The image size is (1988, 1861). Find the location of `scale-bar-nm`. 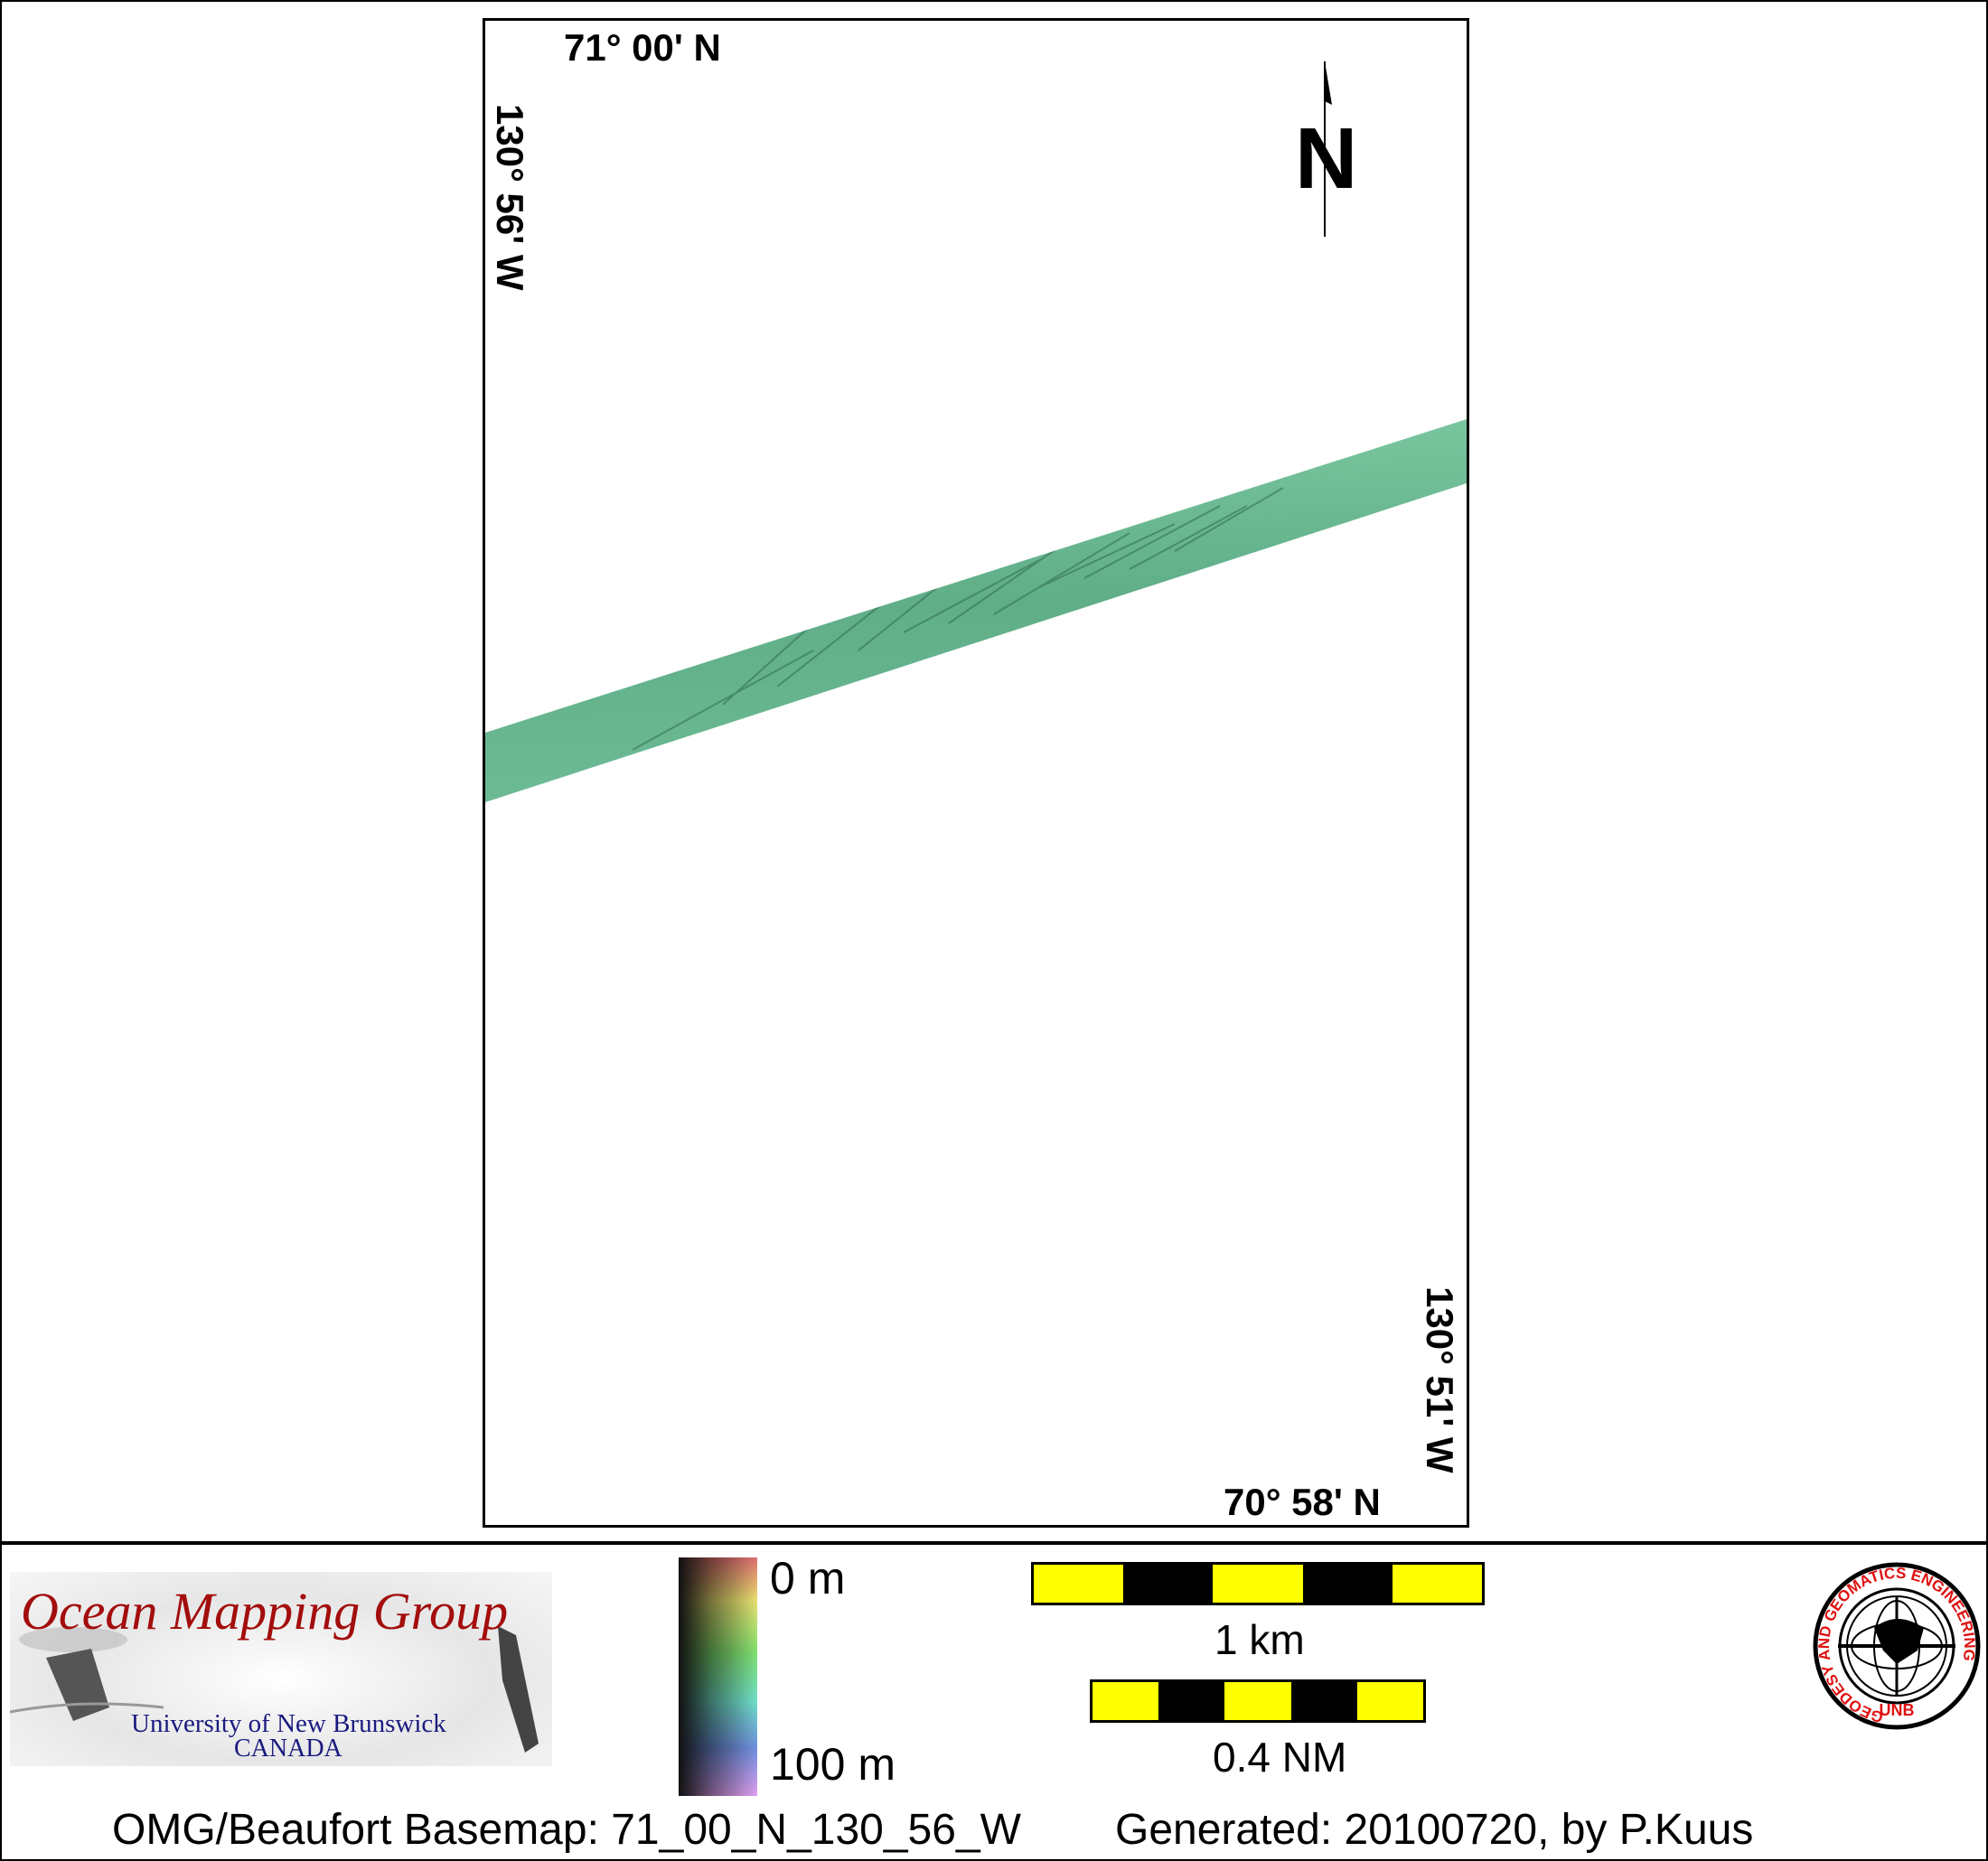

scale-bar-nm is located at coordinates (1258, 1701).